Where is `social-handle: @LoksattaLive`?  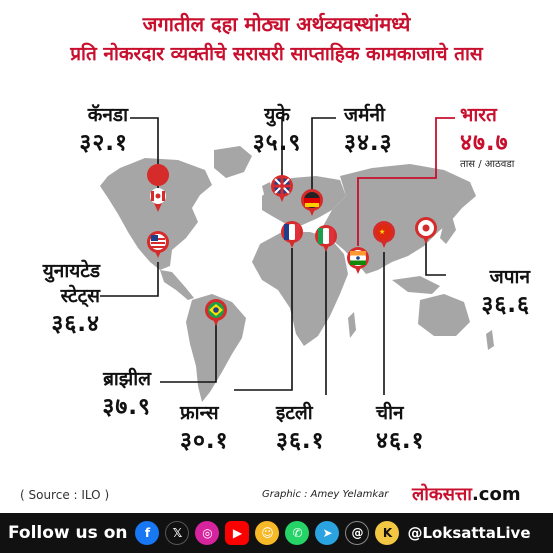
social-handle: @LoksattaLive is located at coordinates (469, 533).